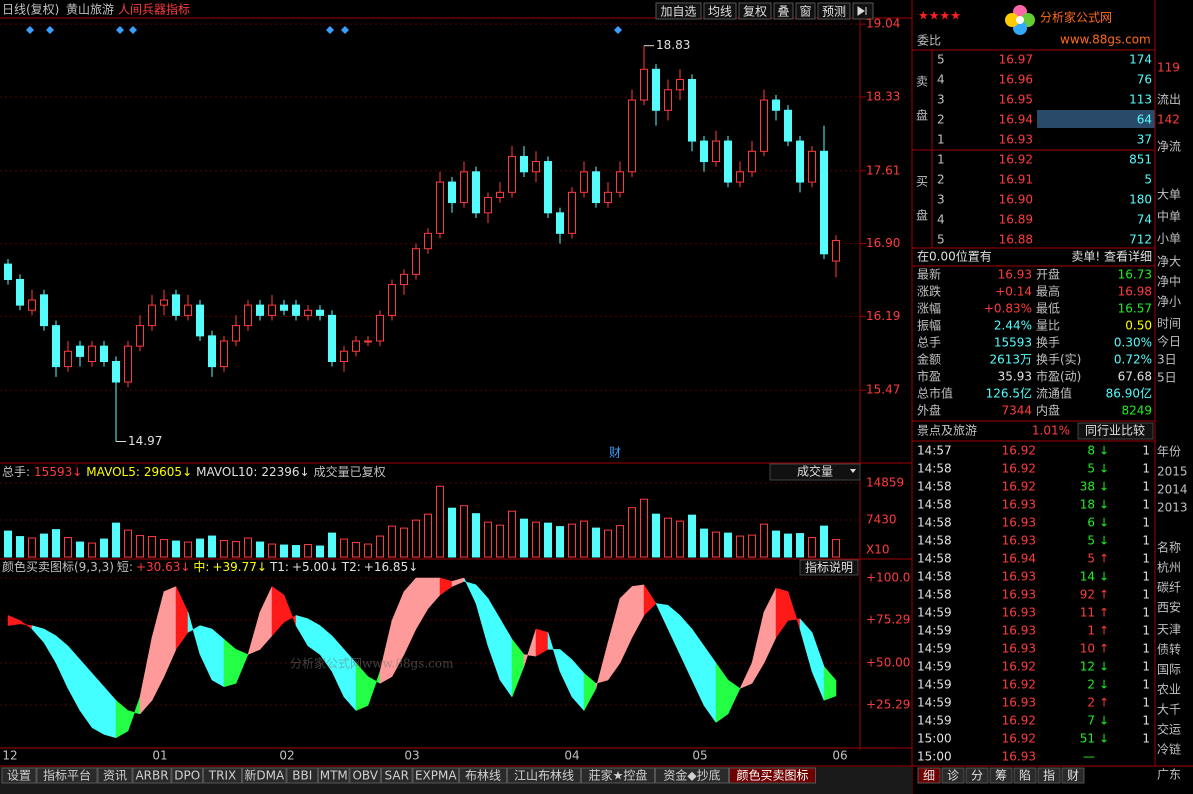 The height and width of the screenshot is (794, 1193). What do you see at coordinates (929, 41) in the screenshot?
I see `ratio-label: 委比` at bounding box center [929, 41].